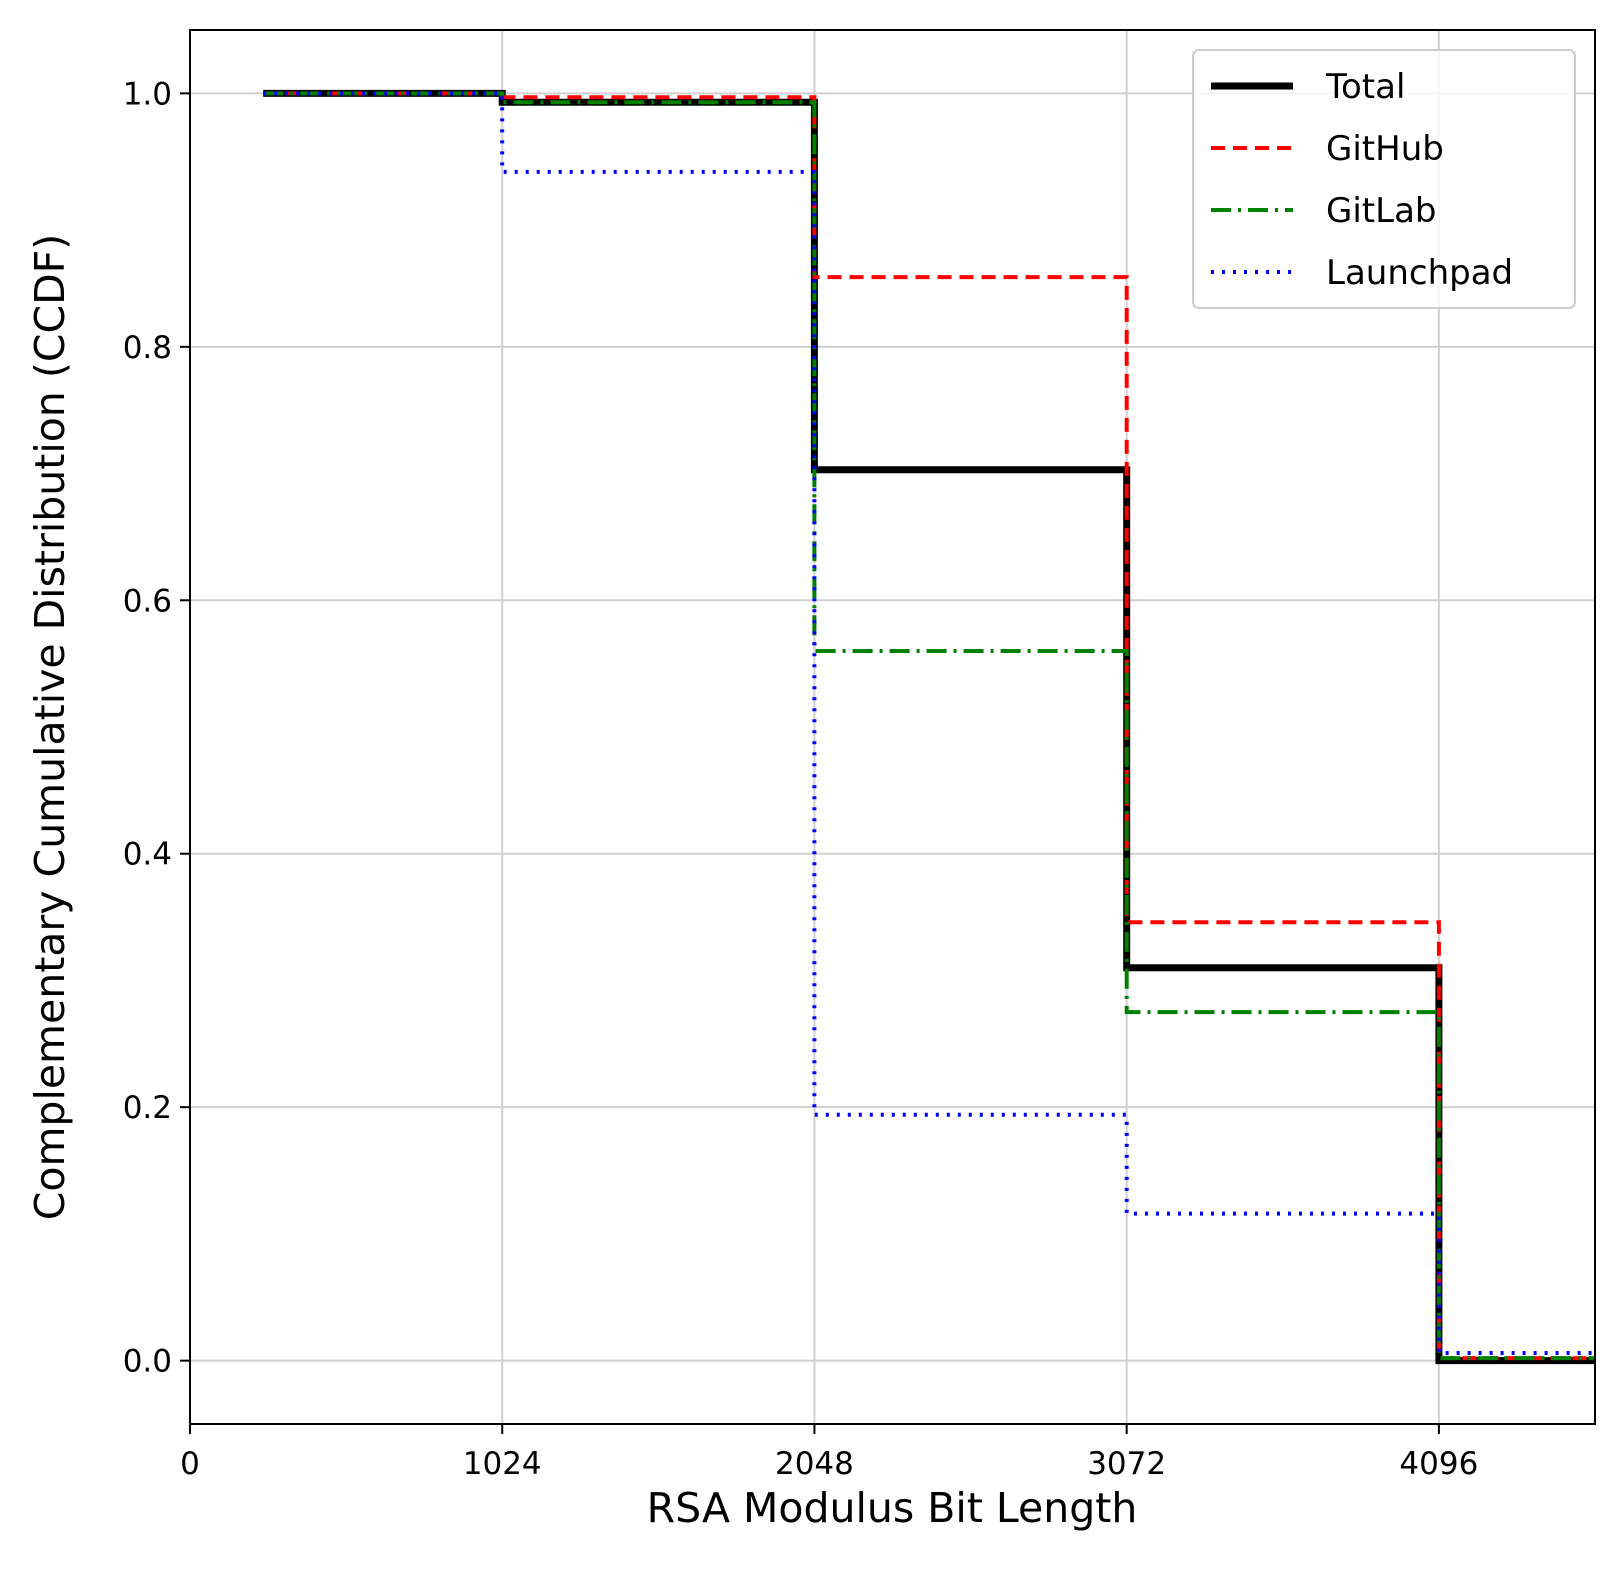  I want to click on x-axis-ticks: 0 1024 2048 3072 4096, so click(829, 1453).